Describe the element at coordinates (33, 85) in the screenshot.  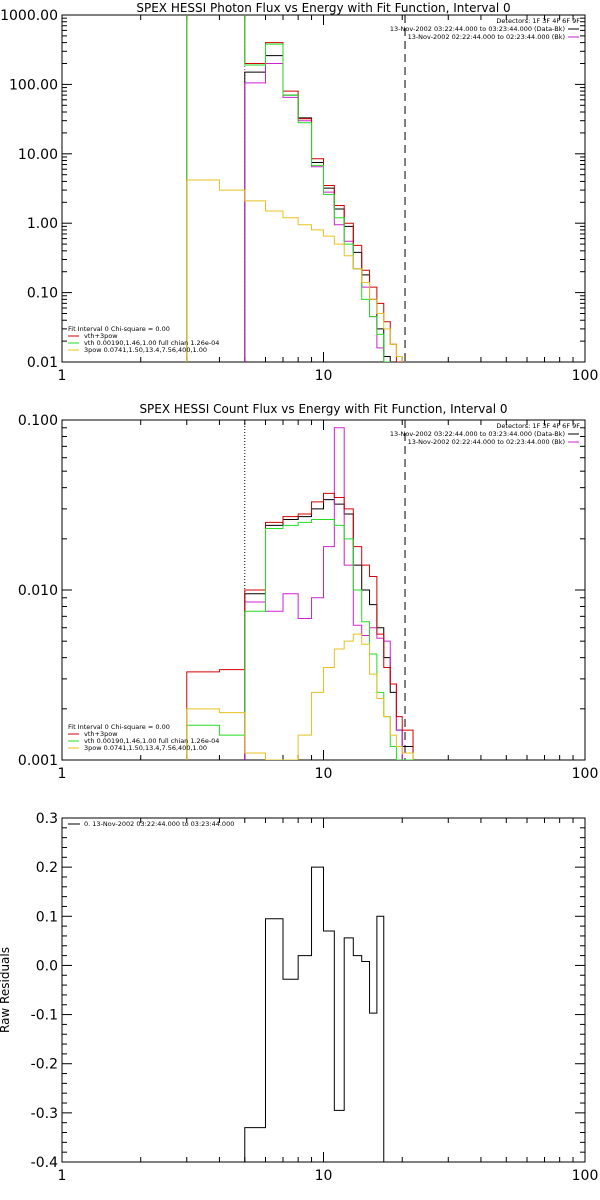
I see `y-tick-label: 100.00` at that location.